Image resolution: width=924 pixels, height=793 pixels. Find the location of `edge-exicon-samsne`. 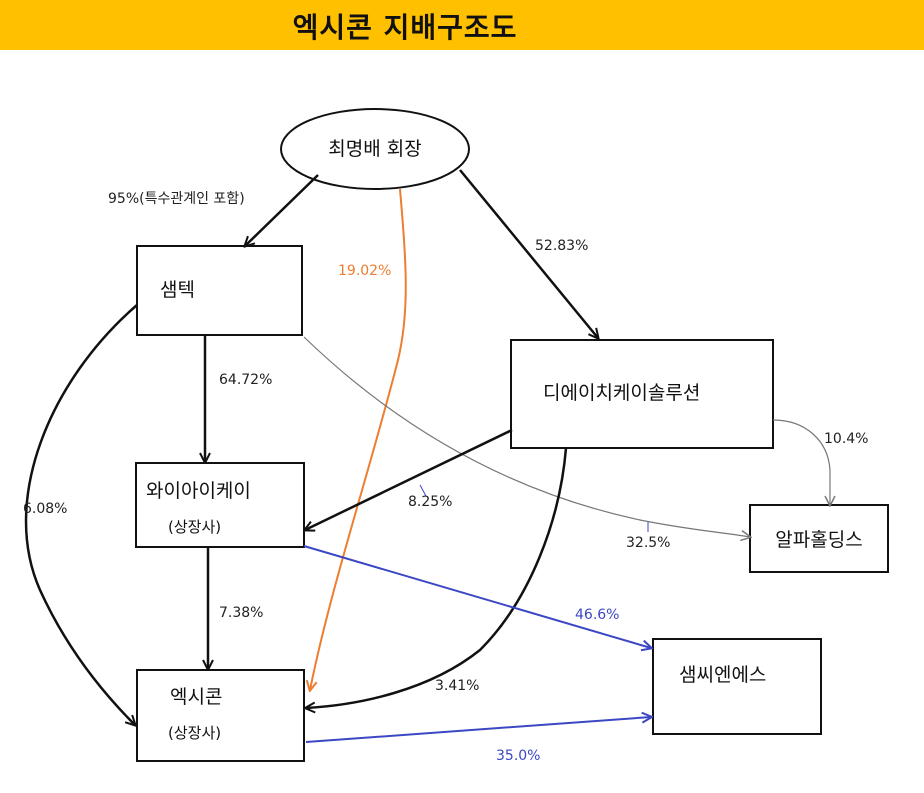

edge-exicon-samsne is located at coordinates (478, 730).